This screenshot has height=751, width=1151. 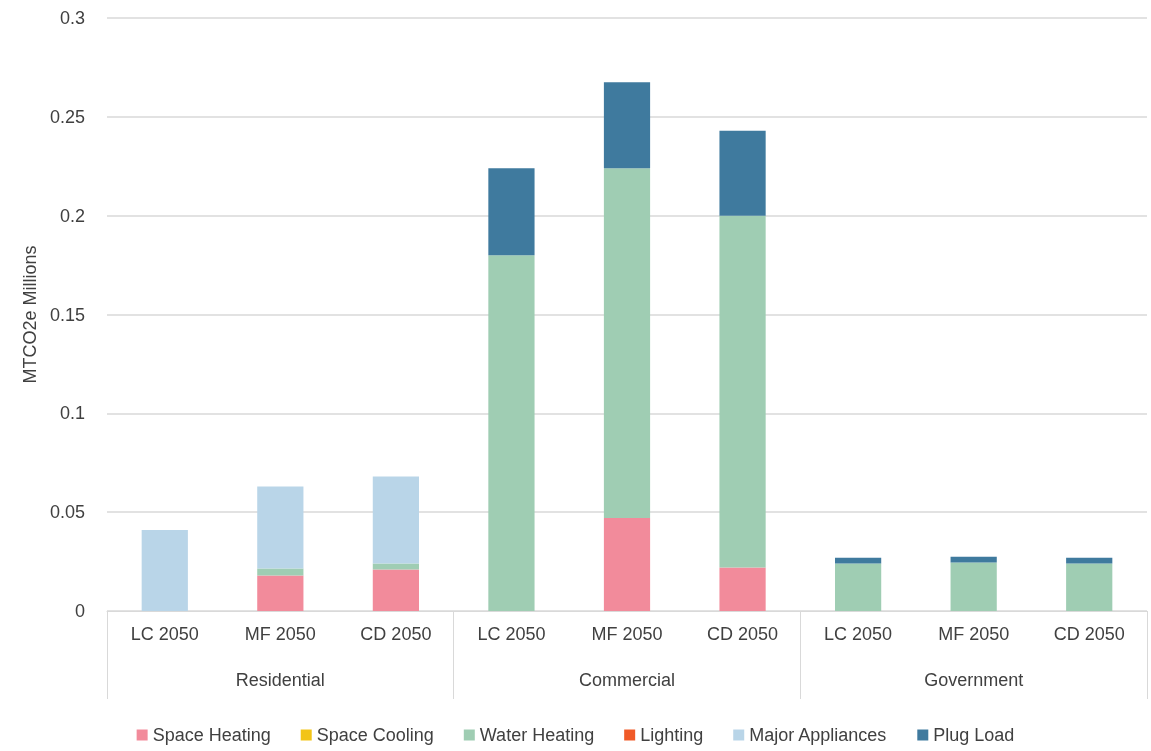 What do you see at coordinates (72, 18) in the screenshot?
I see `y-tick-label: 0.3` at bounding box center [72, 18].